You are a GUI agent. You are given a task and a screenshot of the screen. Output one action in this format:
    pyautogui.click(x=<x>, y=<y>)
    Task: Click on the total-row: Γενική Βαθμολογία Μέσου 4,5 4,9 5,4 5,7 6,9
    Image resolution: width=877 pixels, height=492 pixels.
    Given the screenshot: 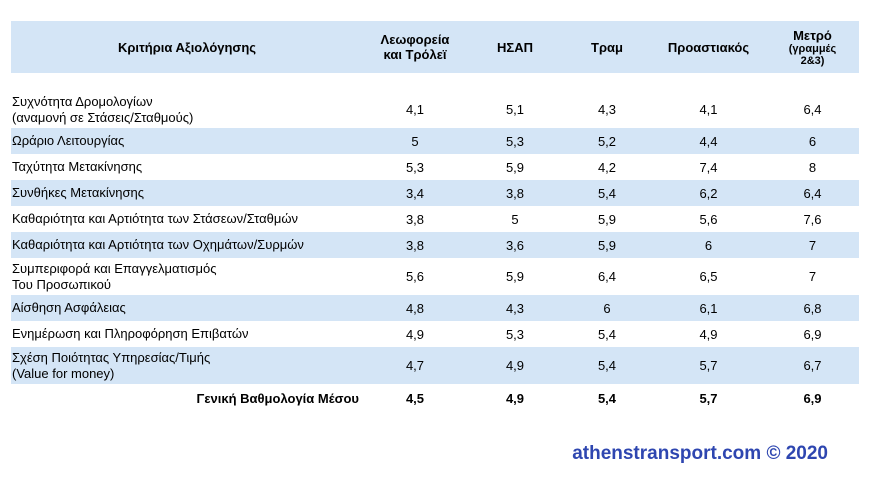 What is the action you would take?
    pyautogui.click(x=435, y=398)
    